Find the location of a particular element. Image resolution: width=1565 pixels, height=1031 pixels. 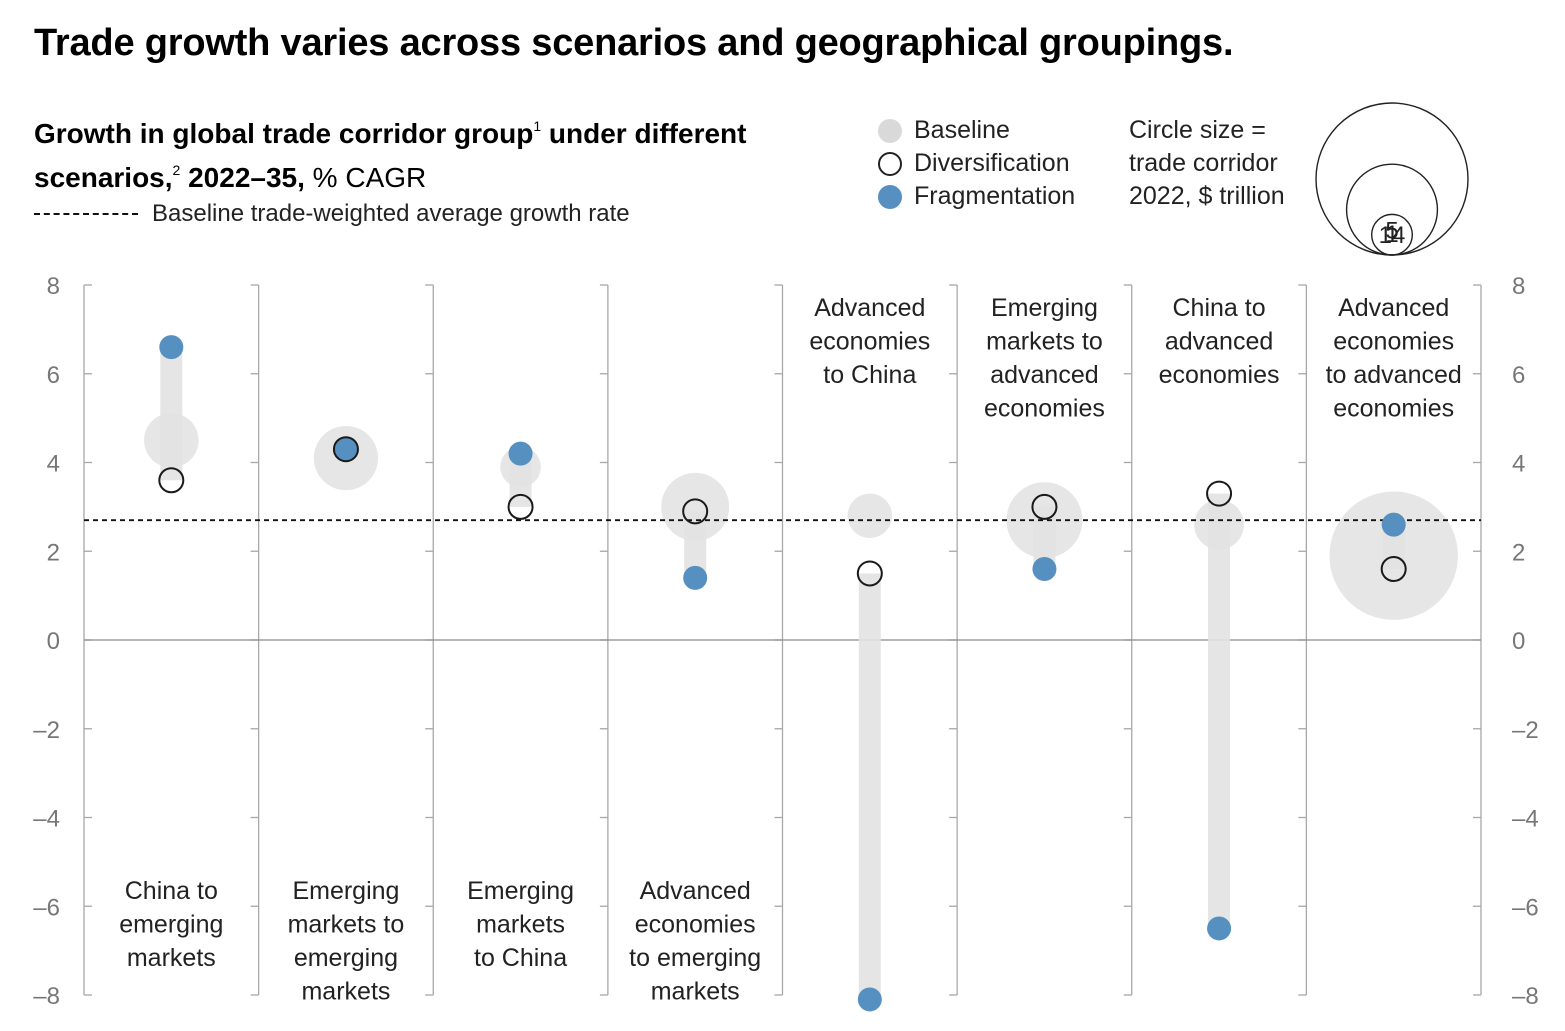

y-tick-label-left: 2 is located at coordinates (53, 552).